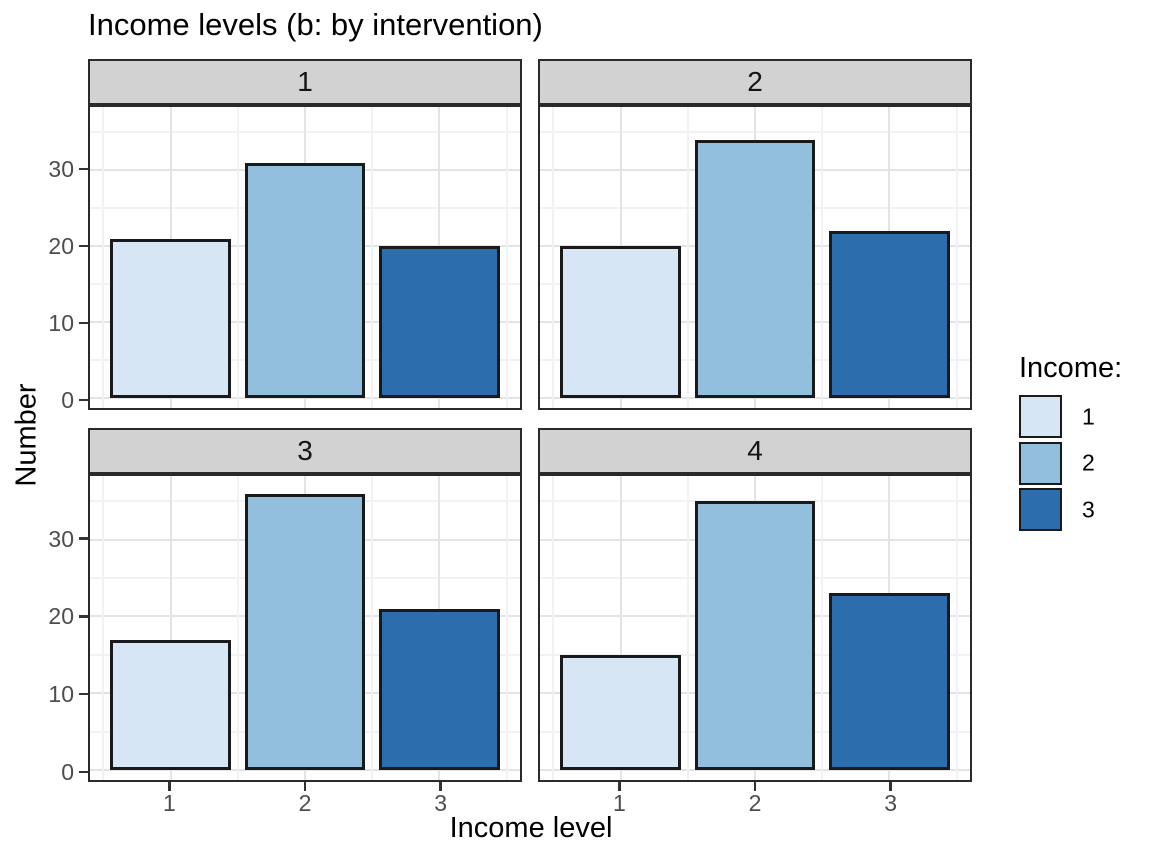 The width and height of the screenshot is (1152, 864). I want to click on facet-strip: 1, so click(305, 82).